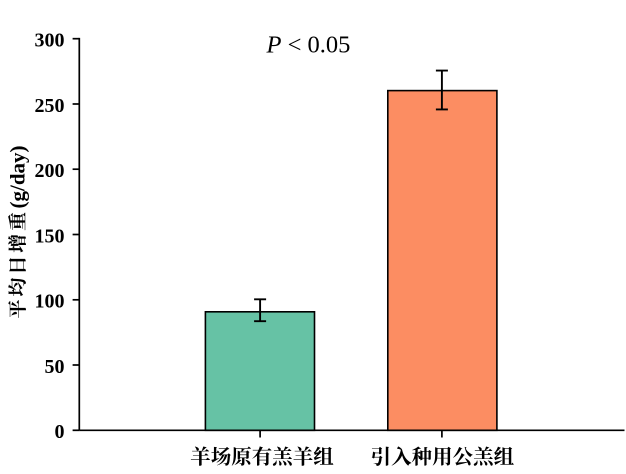  I want to click on svg-text: 0, so click(60, 432).